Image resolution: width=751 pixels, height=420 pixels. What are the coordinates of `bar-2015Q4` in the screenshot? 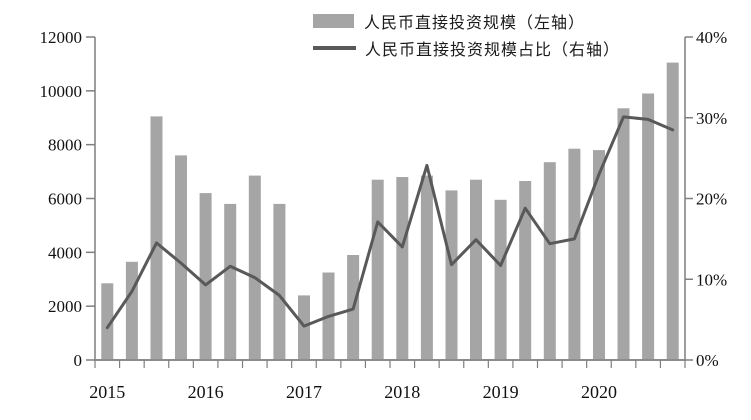 It's located at (181, 257).